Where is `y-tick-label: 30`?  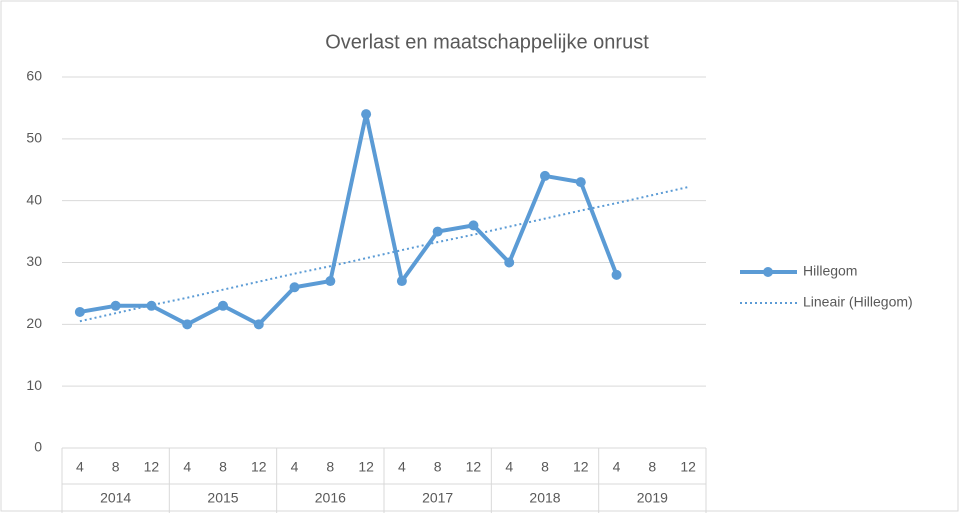 y-tick-label: 30 is located at coordinates (34, 261).